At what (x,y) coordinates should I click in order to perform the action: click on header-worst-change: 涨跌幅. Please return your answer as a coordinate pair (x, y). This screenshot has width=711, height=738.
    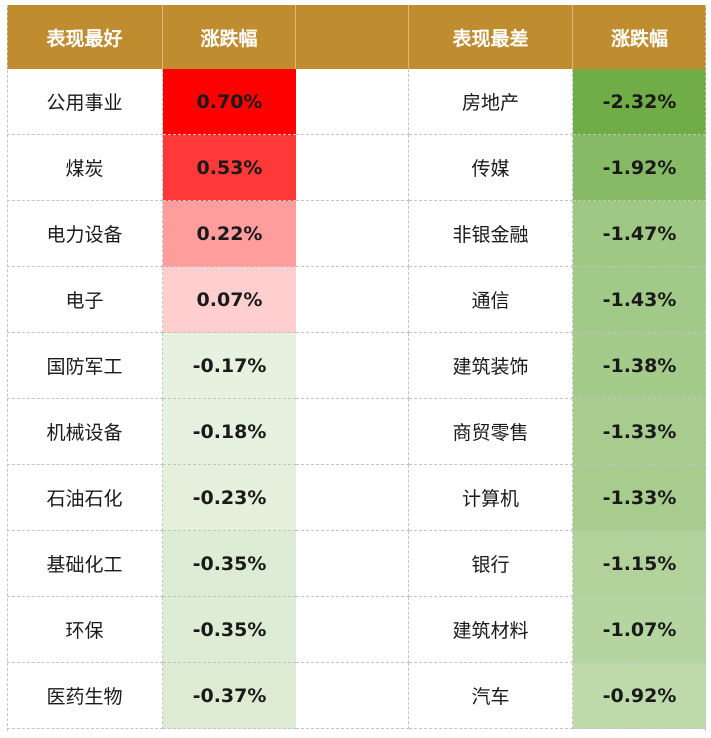
    Looking at the image, I should click on (639, 37).